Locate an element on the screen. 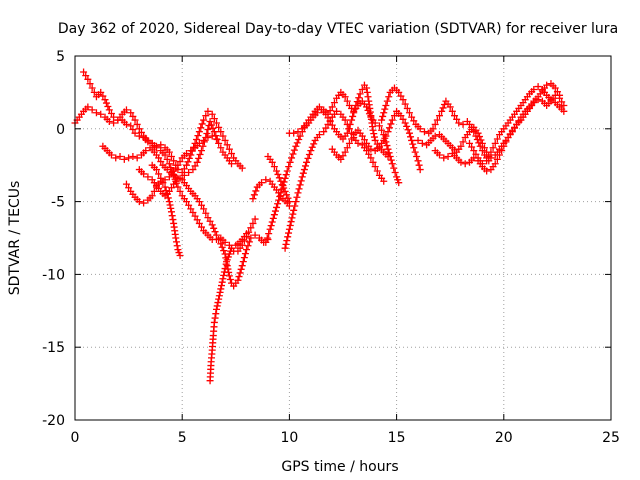 The image size is (640, 480). series-arc17 is located at coordinates (516, 125).